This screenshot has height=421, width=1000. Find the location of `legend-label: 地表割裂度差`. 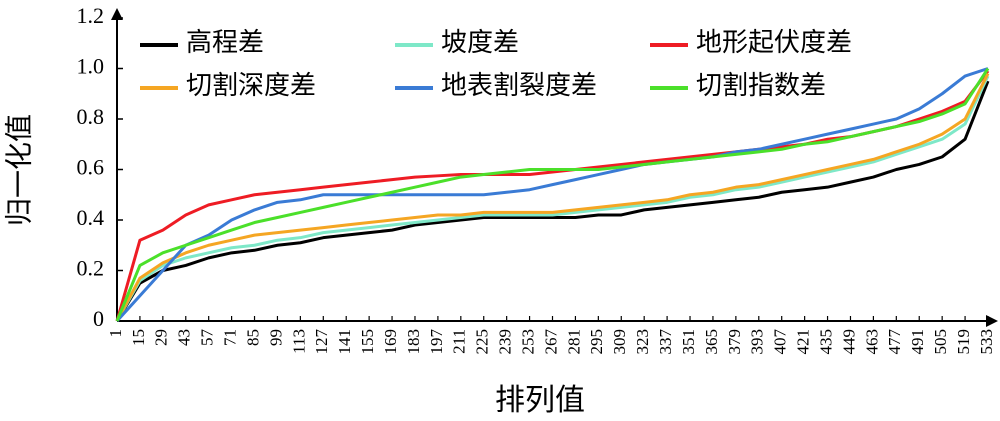

legend-label: 地表割裂度差 is located at coordinates (519, 85).